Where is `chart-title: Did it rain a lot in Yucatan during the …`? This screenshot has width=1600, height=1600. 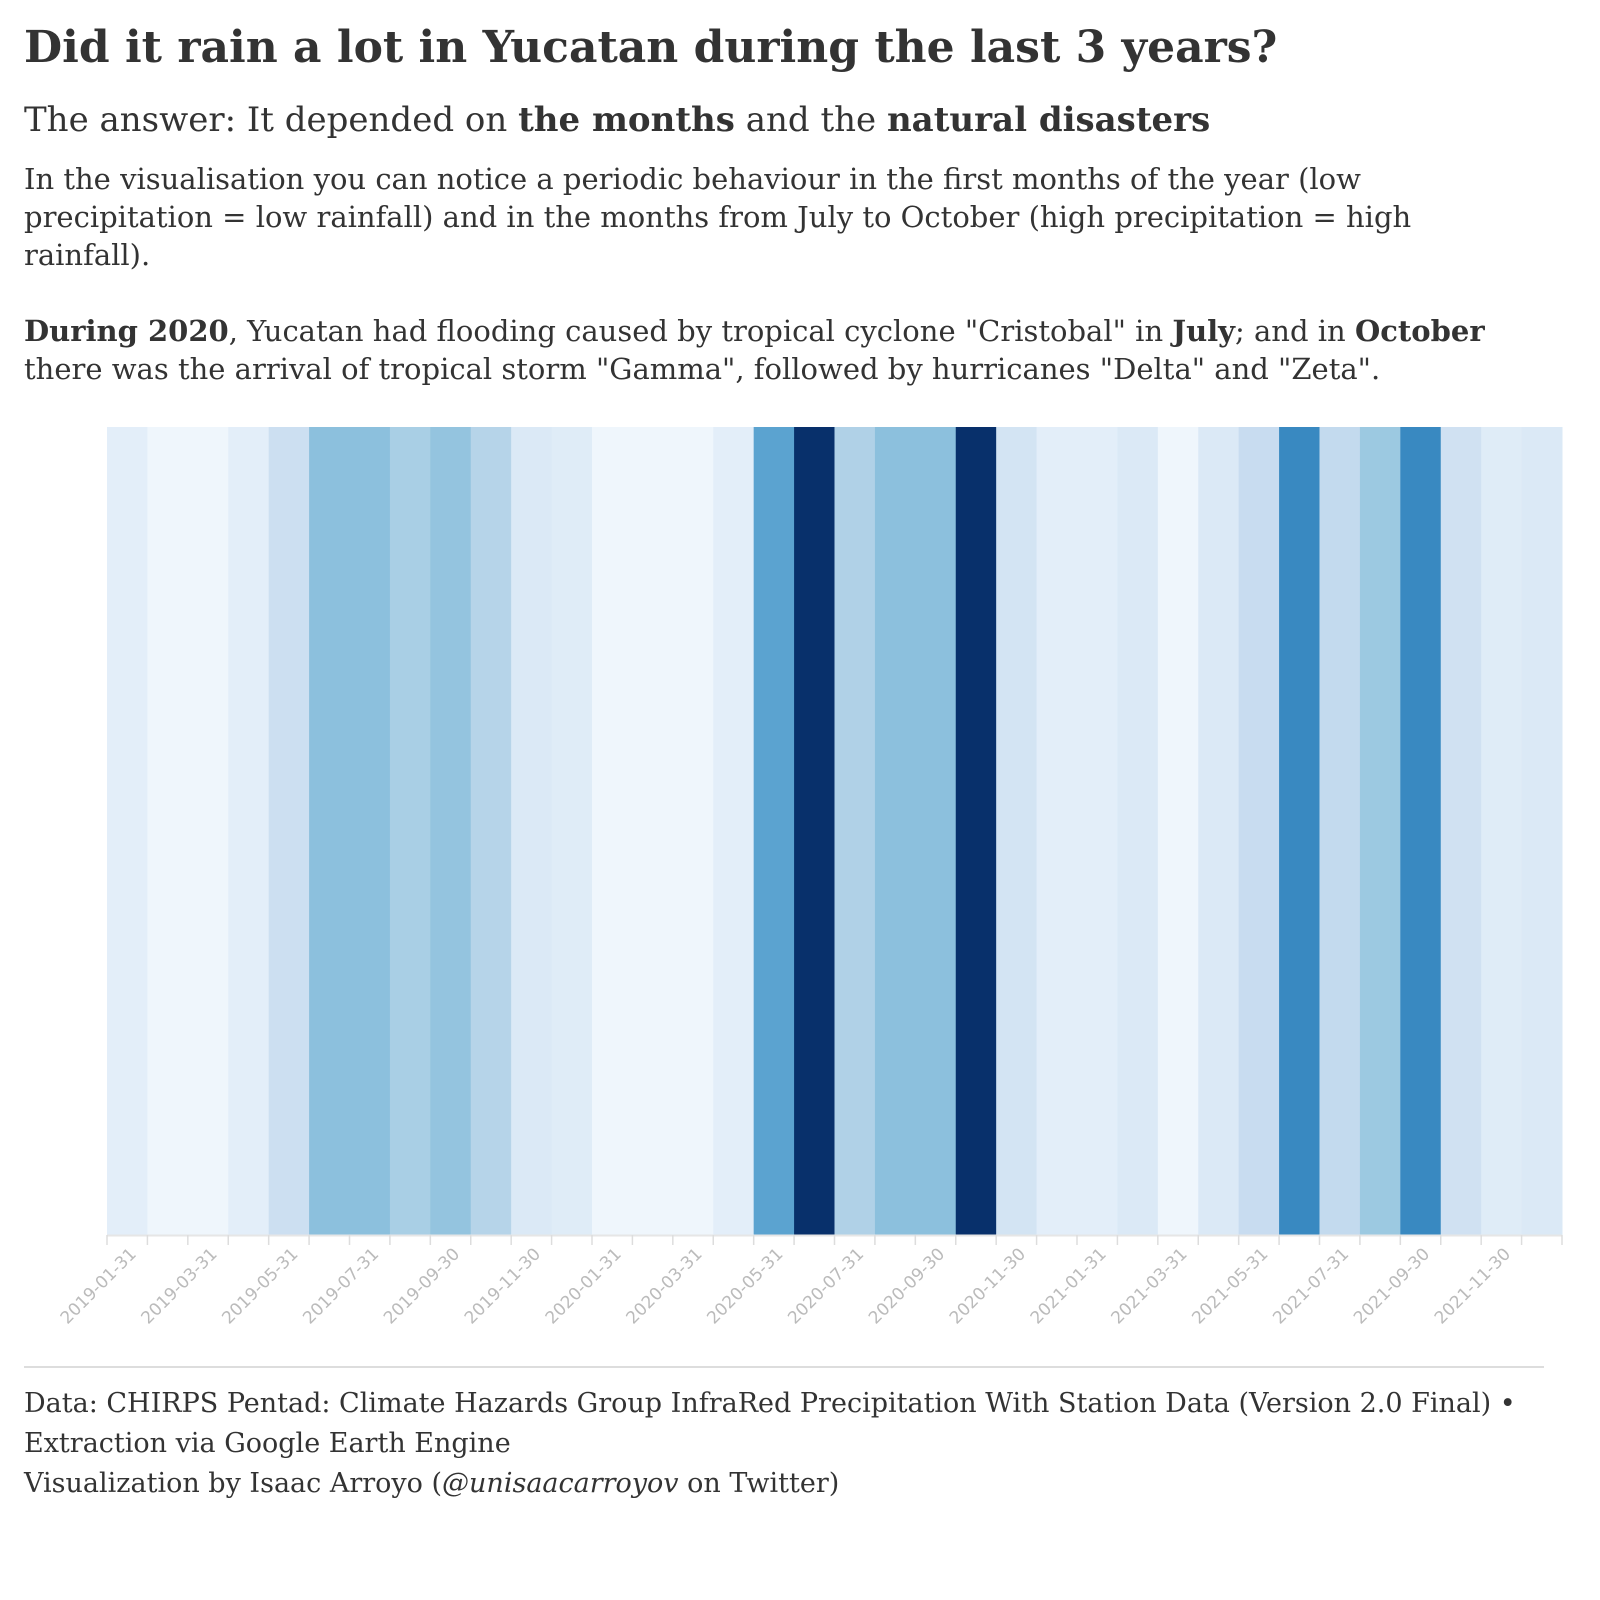
chart-title: Did it rain a lot in Yucatan during the … is located at coordinates (651, 47).